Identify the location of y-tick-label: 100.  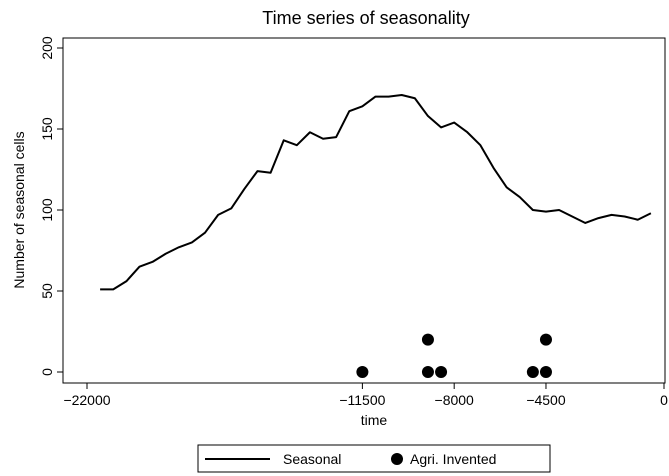
(47, 210).